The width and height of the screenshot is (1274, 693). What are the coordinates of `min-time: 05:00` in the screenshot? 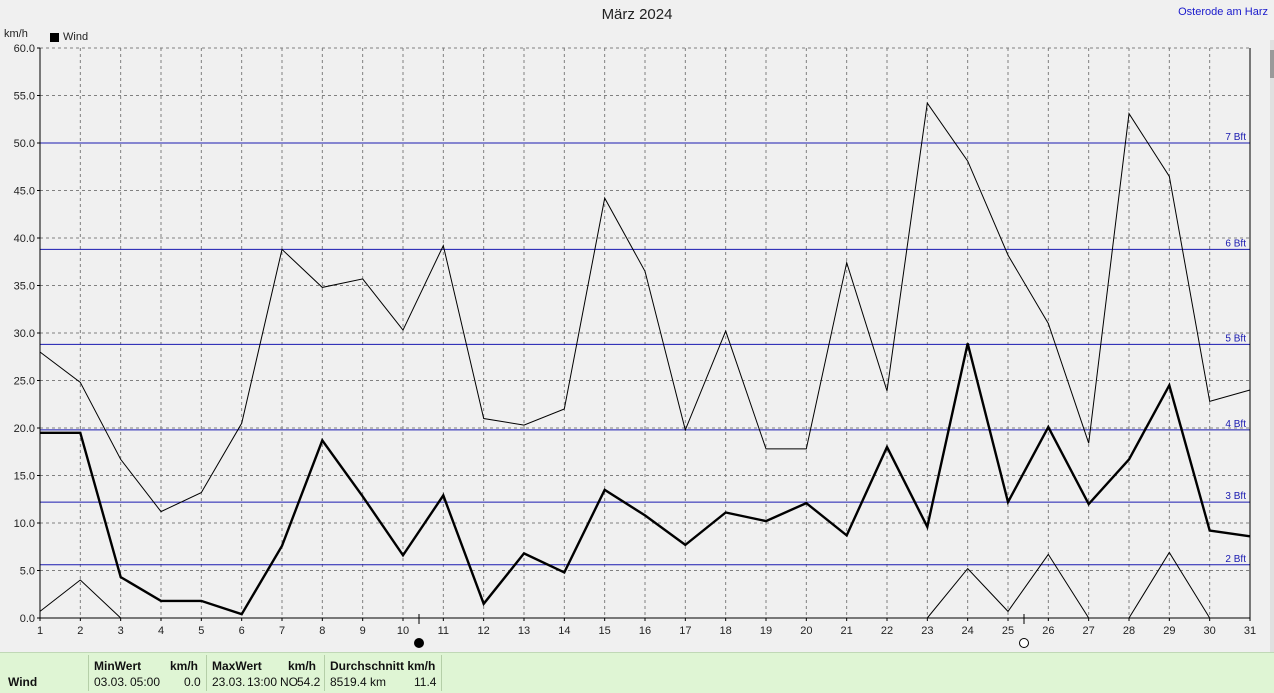 It's located at (145, 682).